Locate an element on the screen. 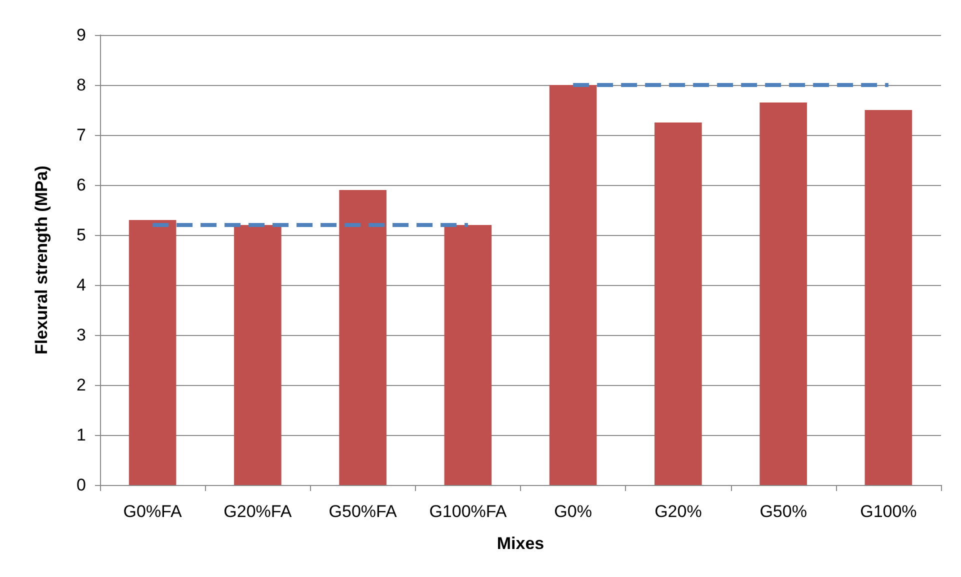  y-tick-label: 4 is located at coordinates (81, 285).